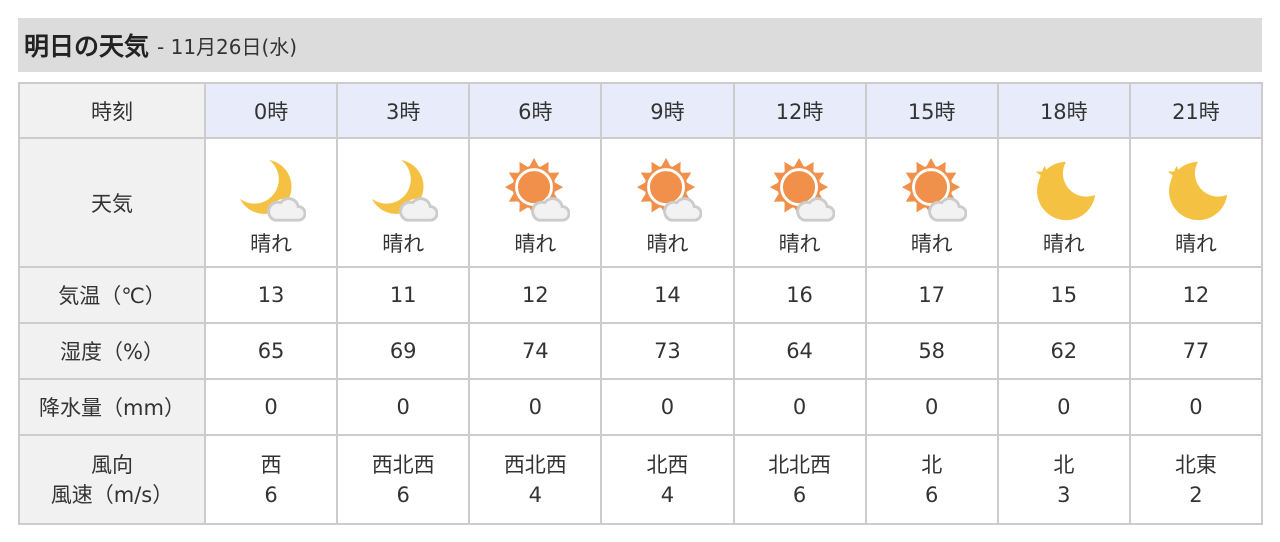  Describe the element at coordinates (271, 464) in the screenshot. I see `wind-direction: 西` at that location.